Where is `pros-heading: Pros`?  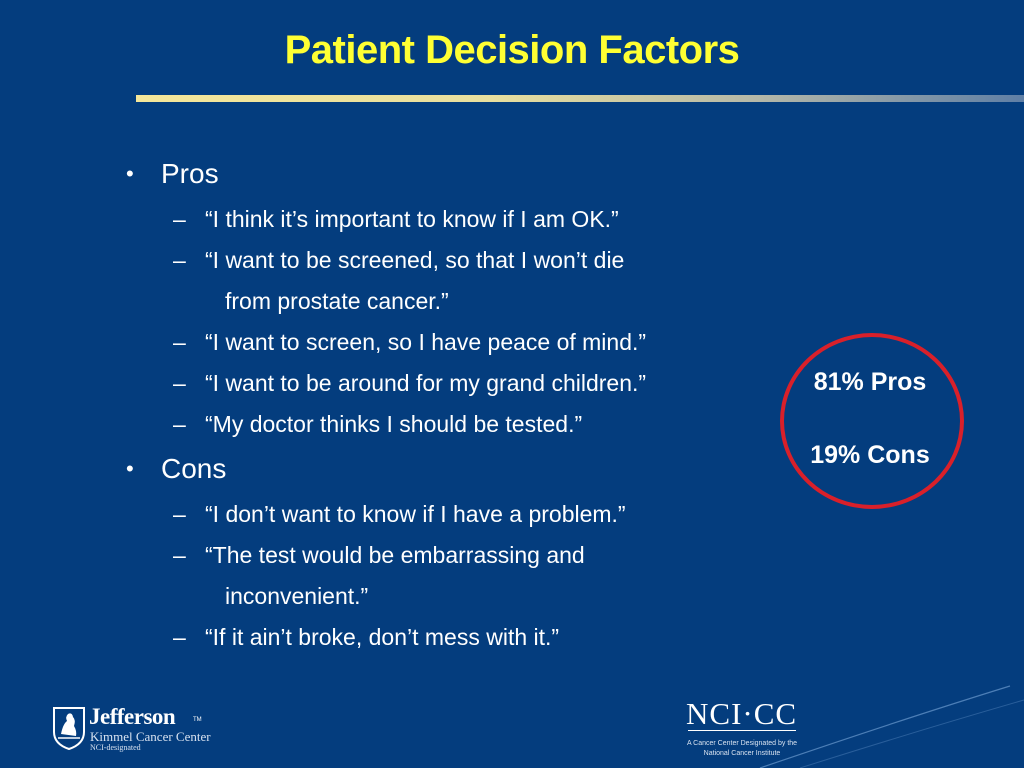 pros-heading: Pros is located at coordinates (190, 173).